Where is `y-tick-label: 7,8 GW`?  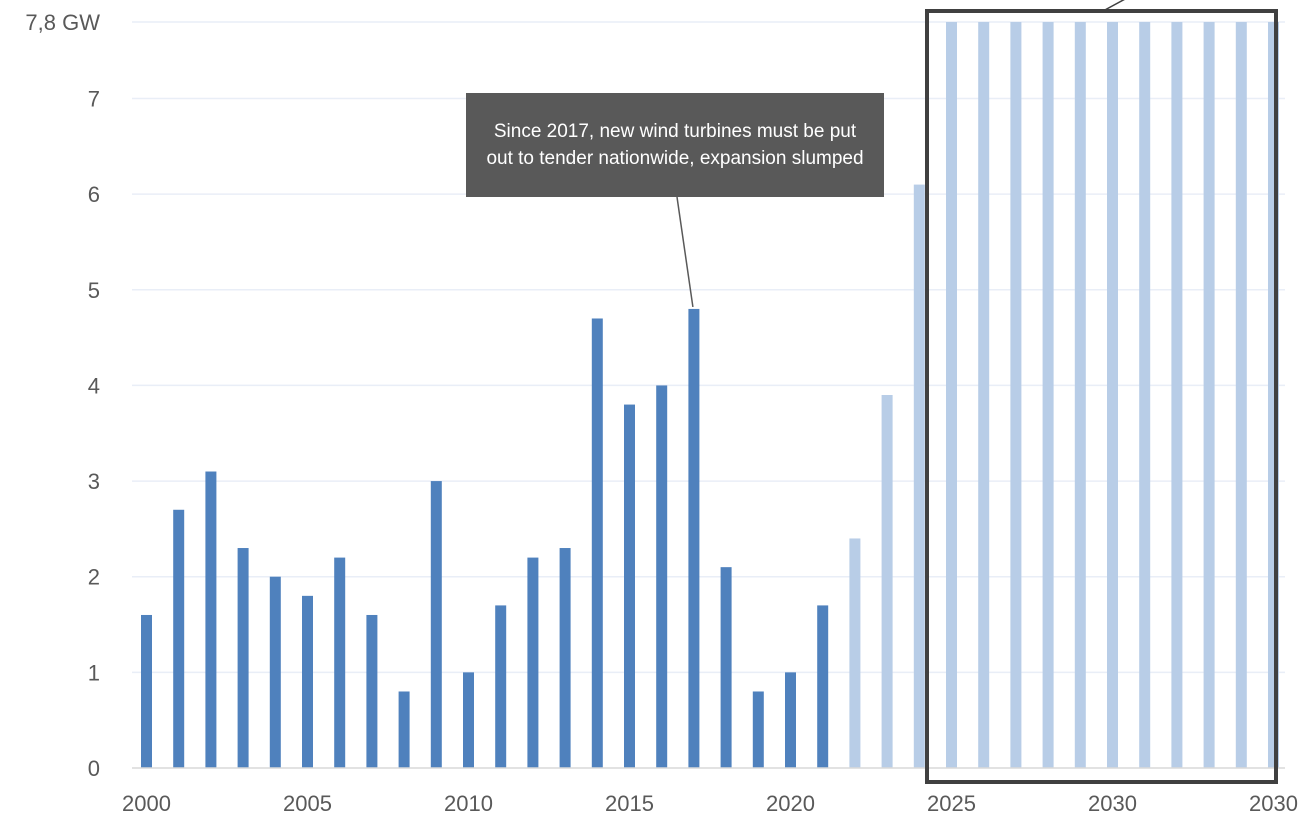 y-tick-label: 7,8 GW is located at coordinates (62, 22).